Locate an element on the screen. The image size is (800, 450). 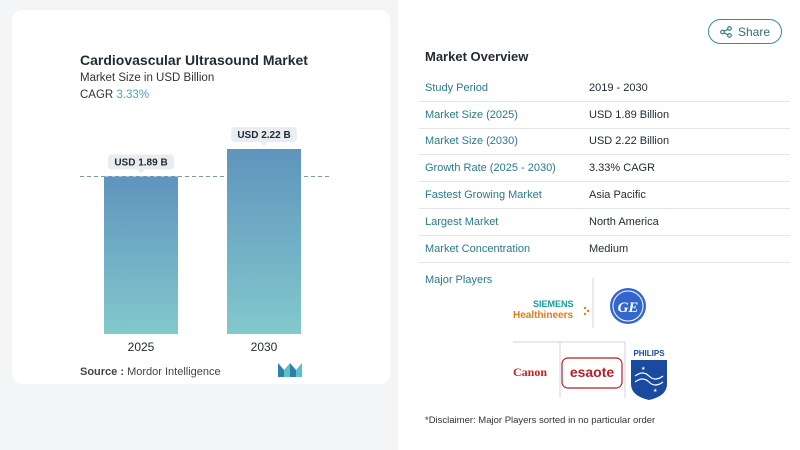
overview-key: Market Size (2030) is located at coordinates (471, 141).